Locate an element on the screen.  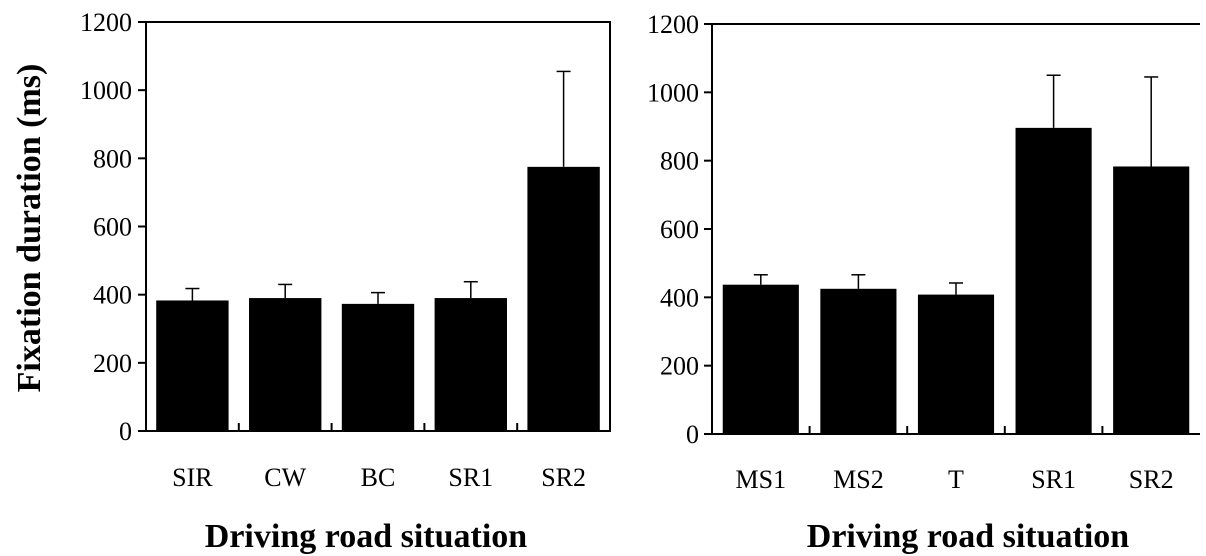
left-y-tick-label: 1000 is located at coordinates (106, 90).